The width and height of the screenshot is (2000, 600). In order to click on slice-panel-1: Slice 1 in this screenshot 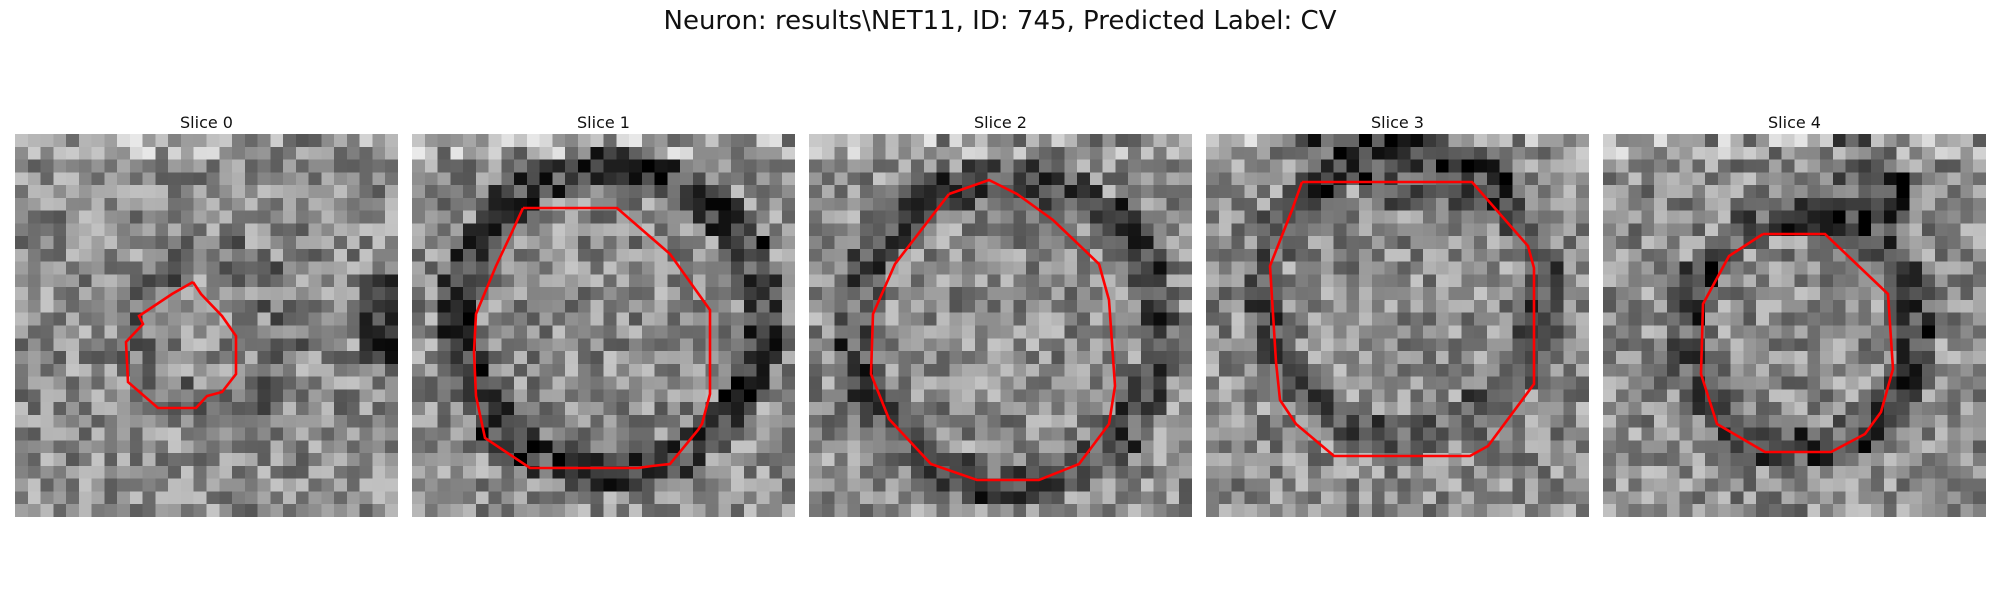, I will do `click(603, 314)`.